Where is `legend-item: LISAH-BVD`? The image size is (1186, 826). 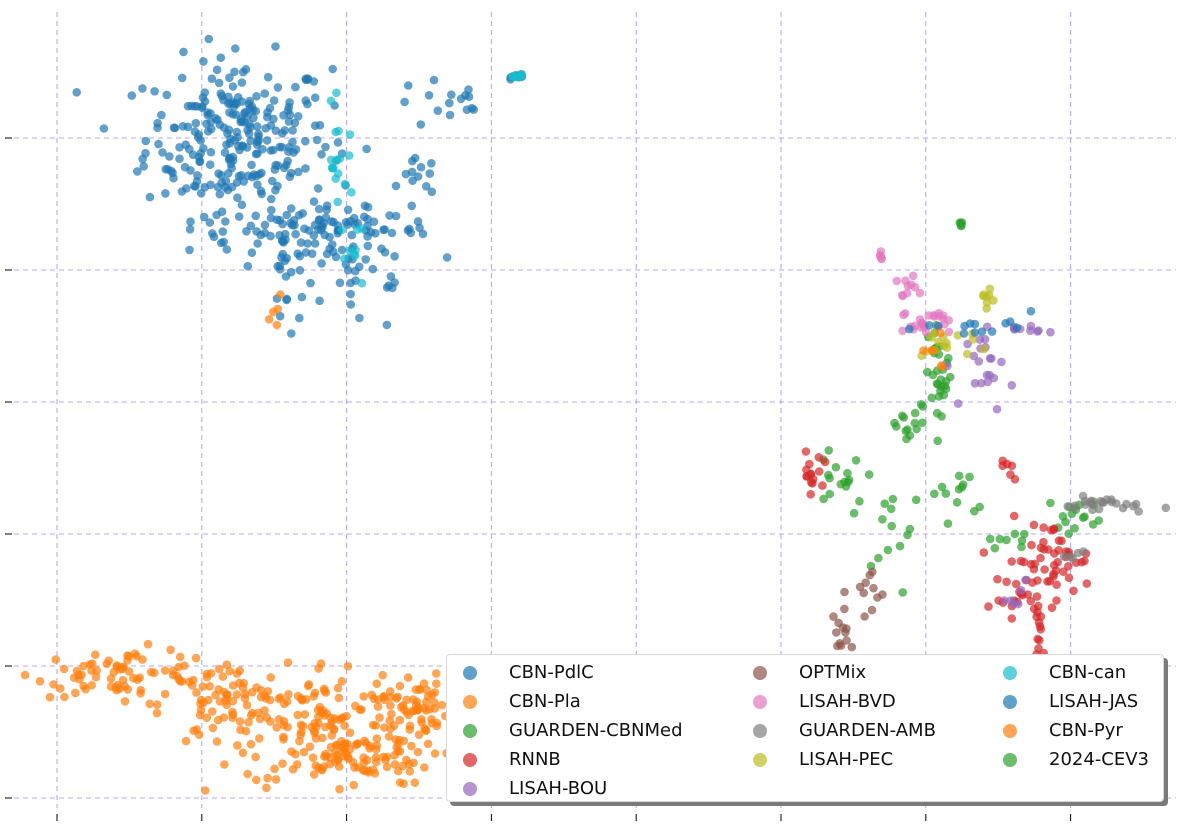
legend-item: LISAH-BVD is located at coordinates (878, 701).